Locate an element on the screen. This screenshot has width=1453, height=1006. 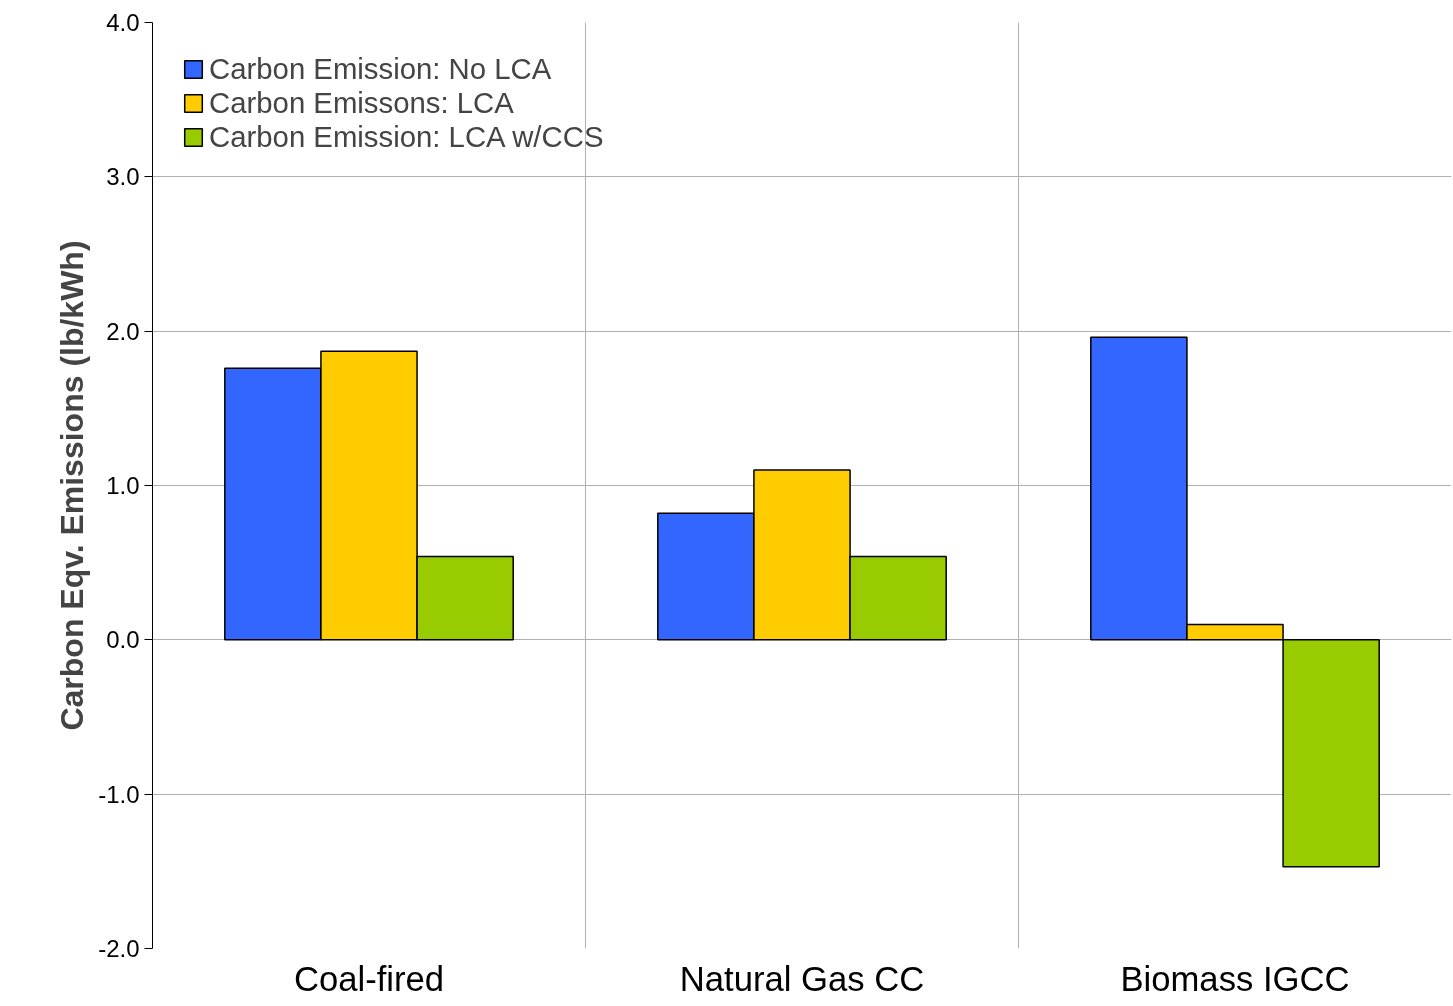
x-tick-label: Natural Gas CC is located at coordinates (802, 978).